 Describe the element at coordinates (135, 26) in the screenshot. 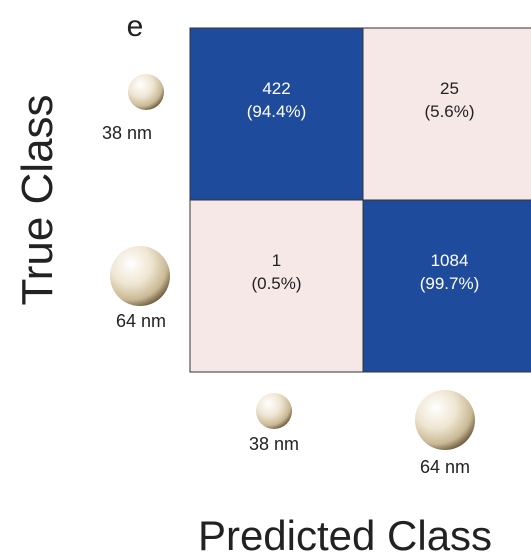

I see `panel-label: e` at that location.